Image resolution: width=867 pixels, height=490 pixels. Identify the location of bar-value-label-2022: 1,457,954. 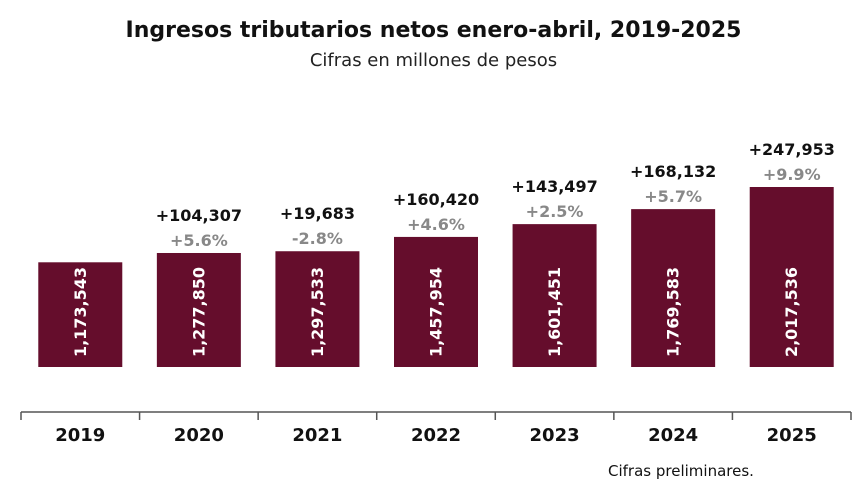
(436, 312).